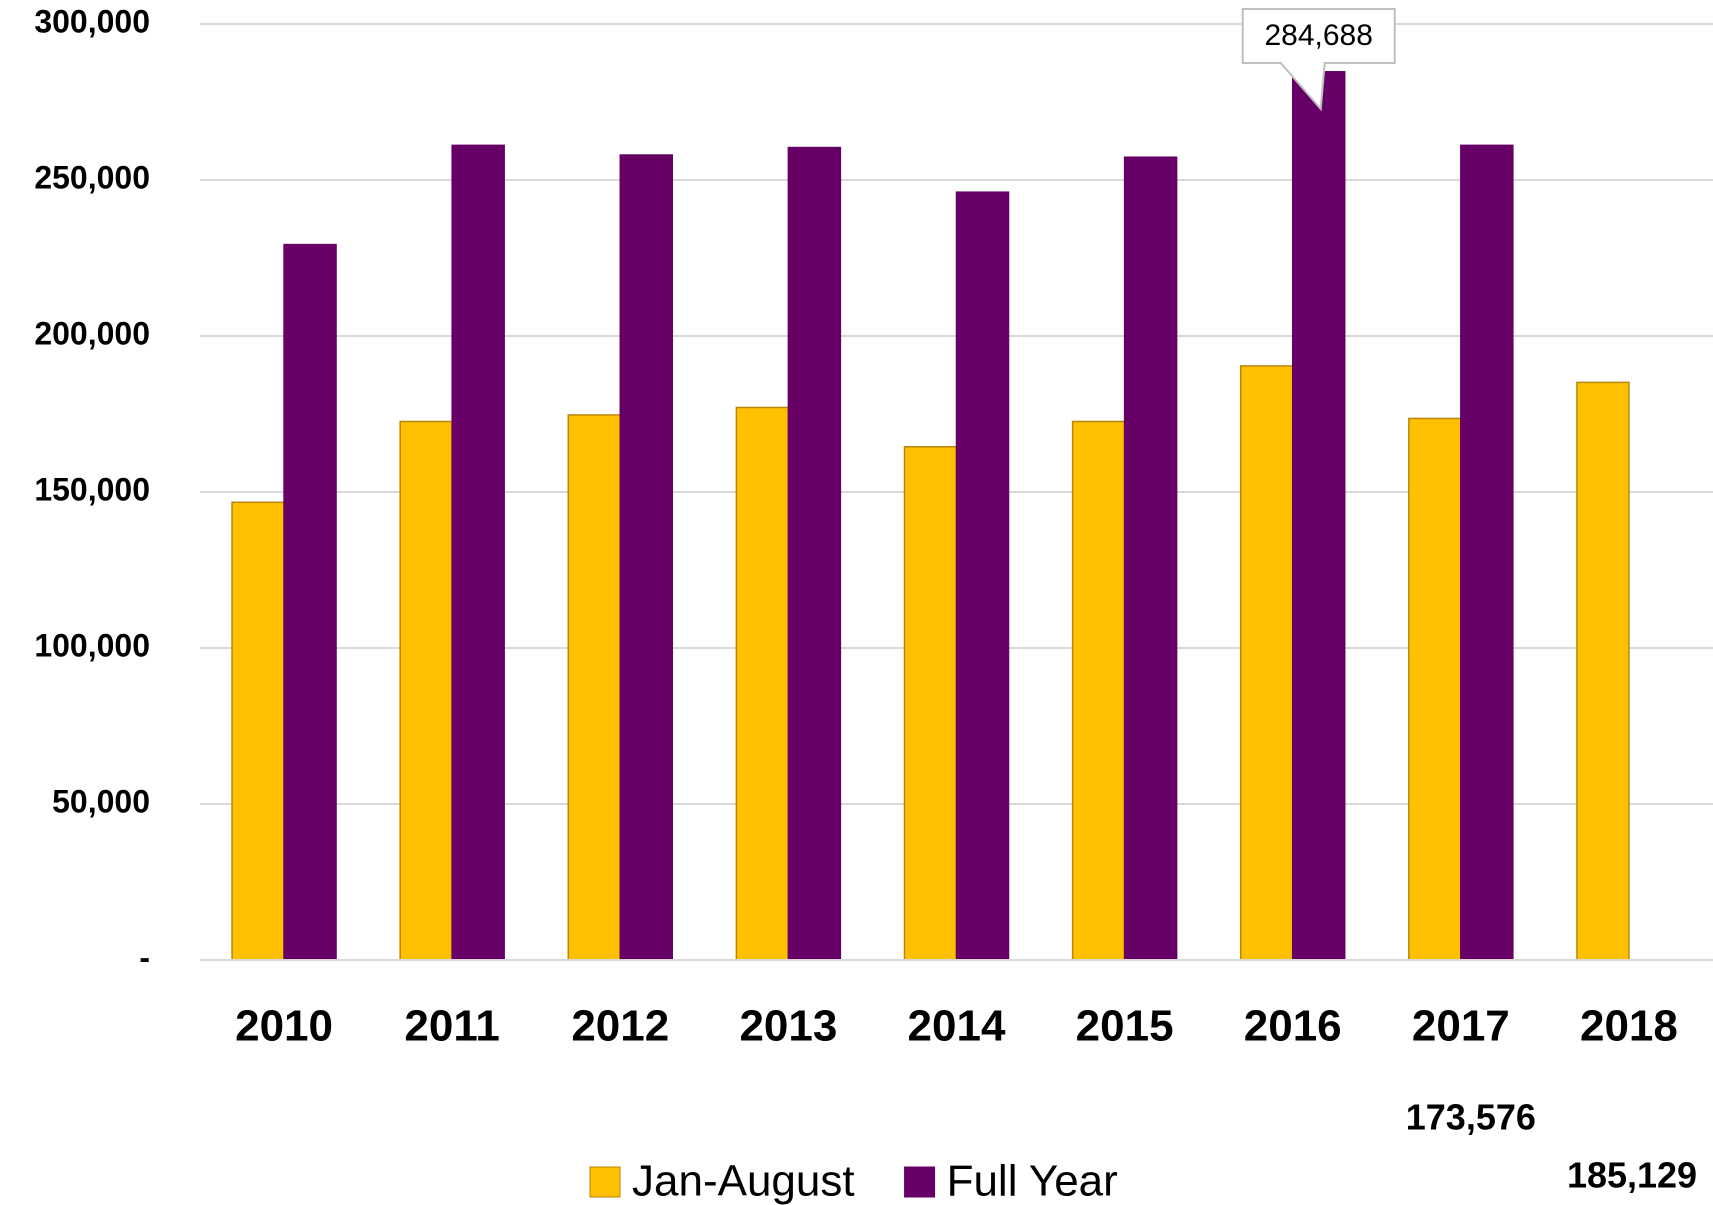 The image size is (1713, 1205). What do you see at coordinates (620, 1026) in the screenshot?
I see `x-tick-label: 2012` at bounding box center [620, 1026].